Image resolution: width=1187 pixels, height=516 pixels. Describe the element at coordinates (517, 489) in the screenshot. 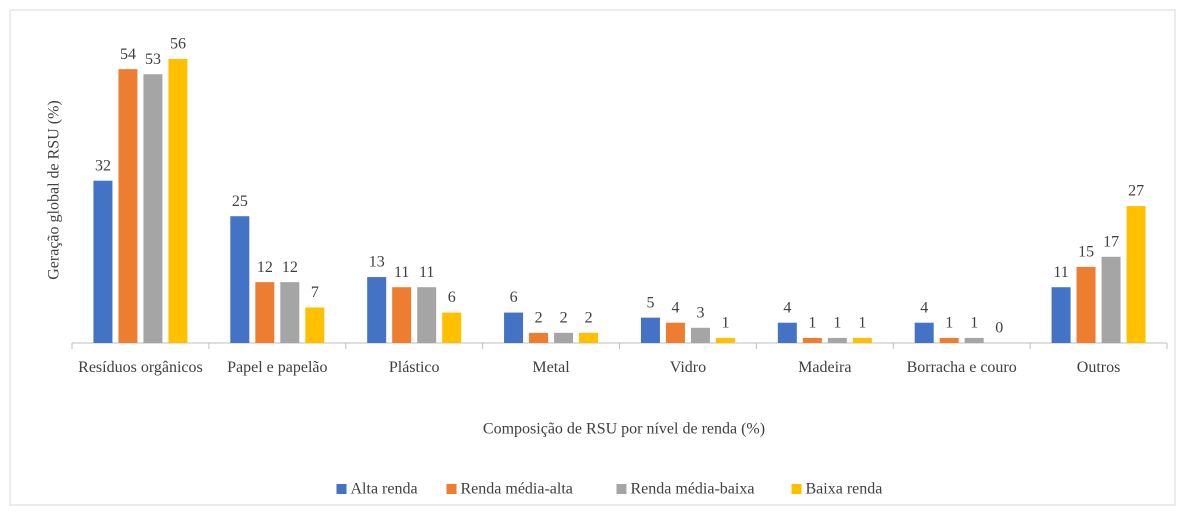

I see `legend-label: Renda média-alta` at that location.